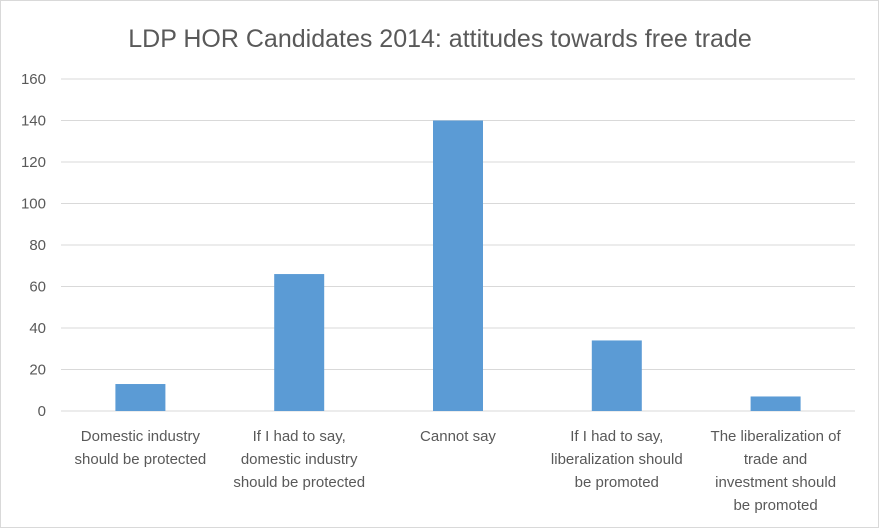 The height and width of the screenshot is (528, 879). What do you see at coordinates (37, 245) in the screenshot?
I see `y-tick-label: 80` at bounding box center [37, 245].